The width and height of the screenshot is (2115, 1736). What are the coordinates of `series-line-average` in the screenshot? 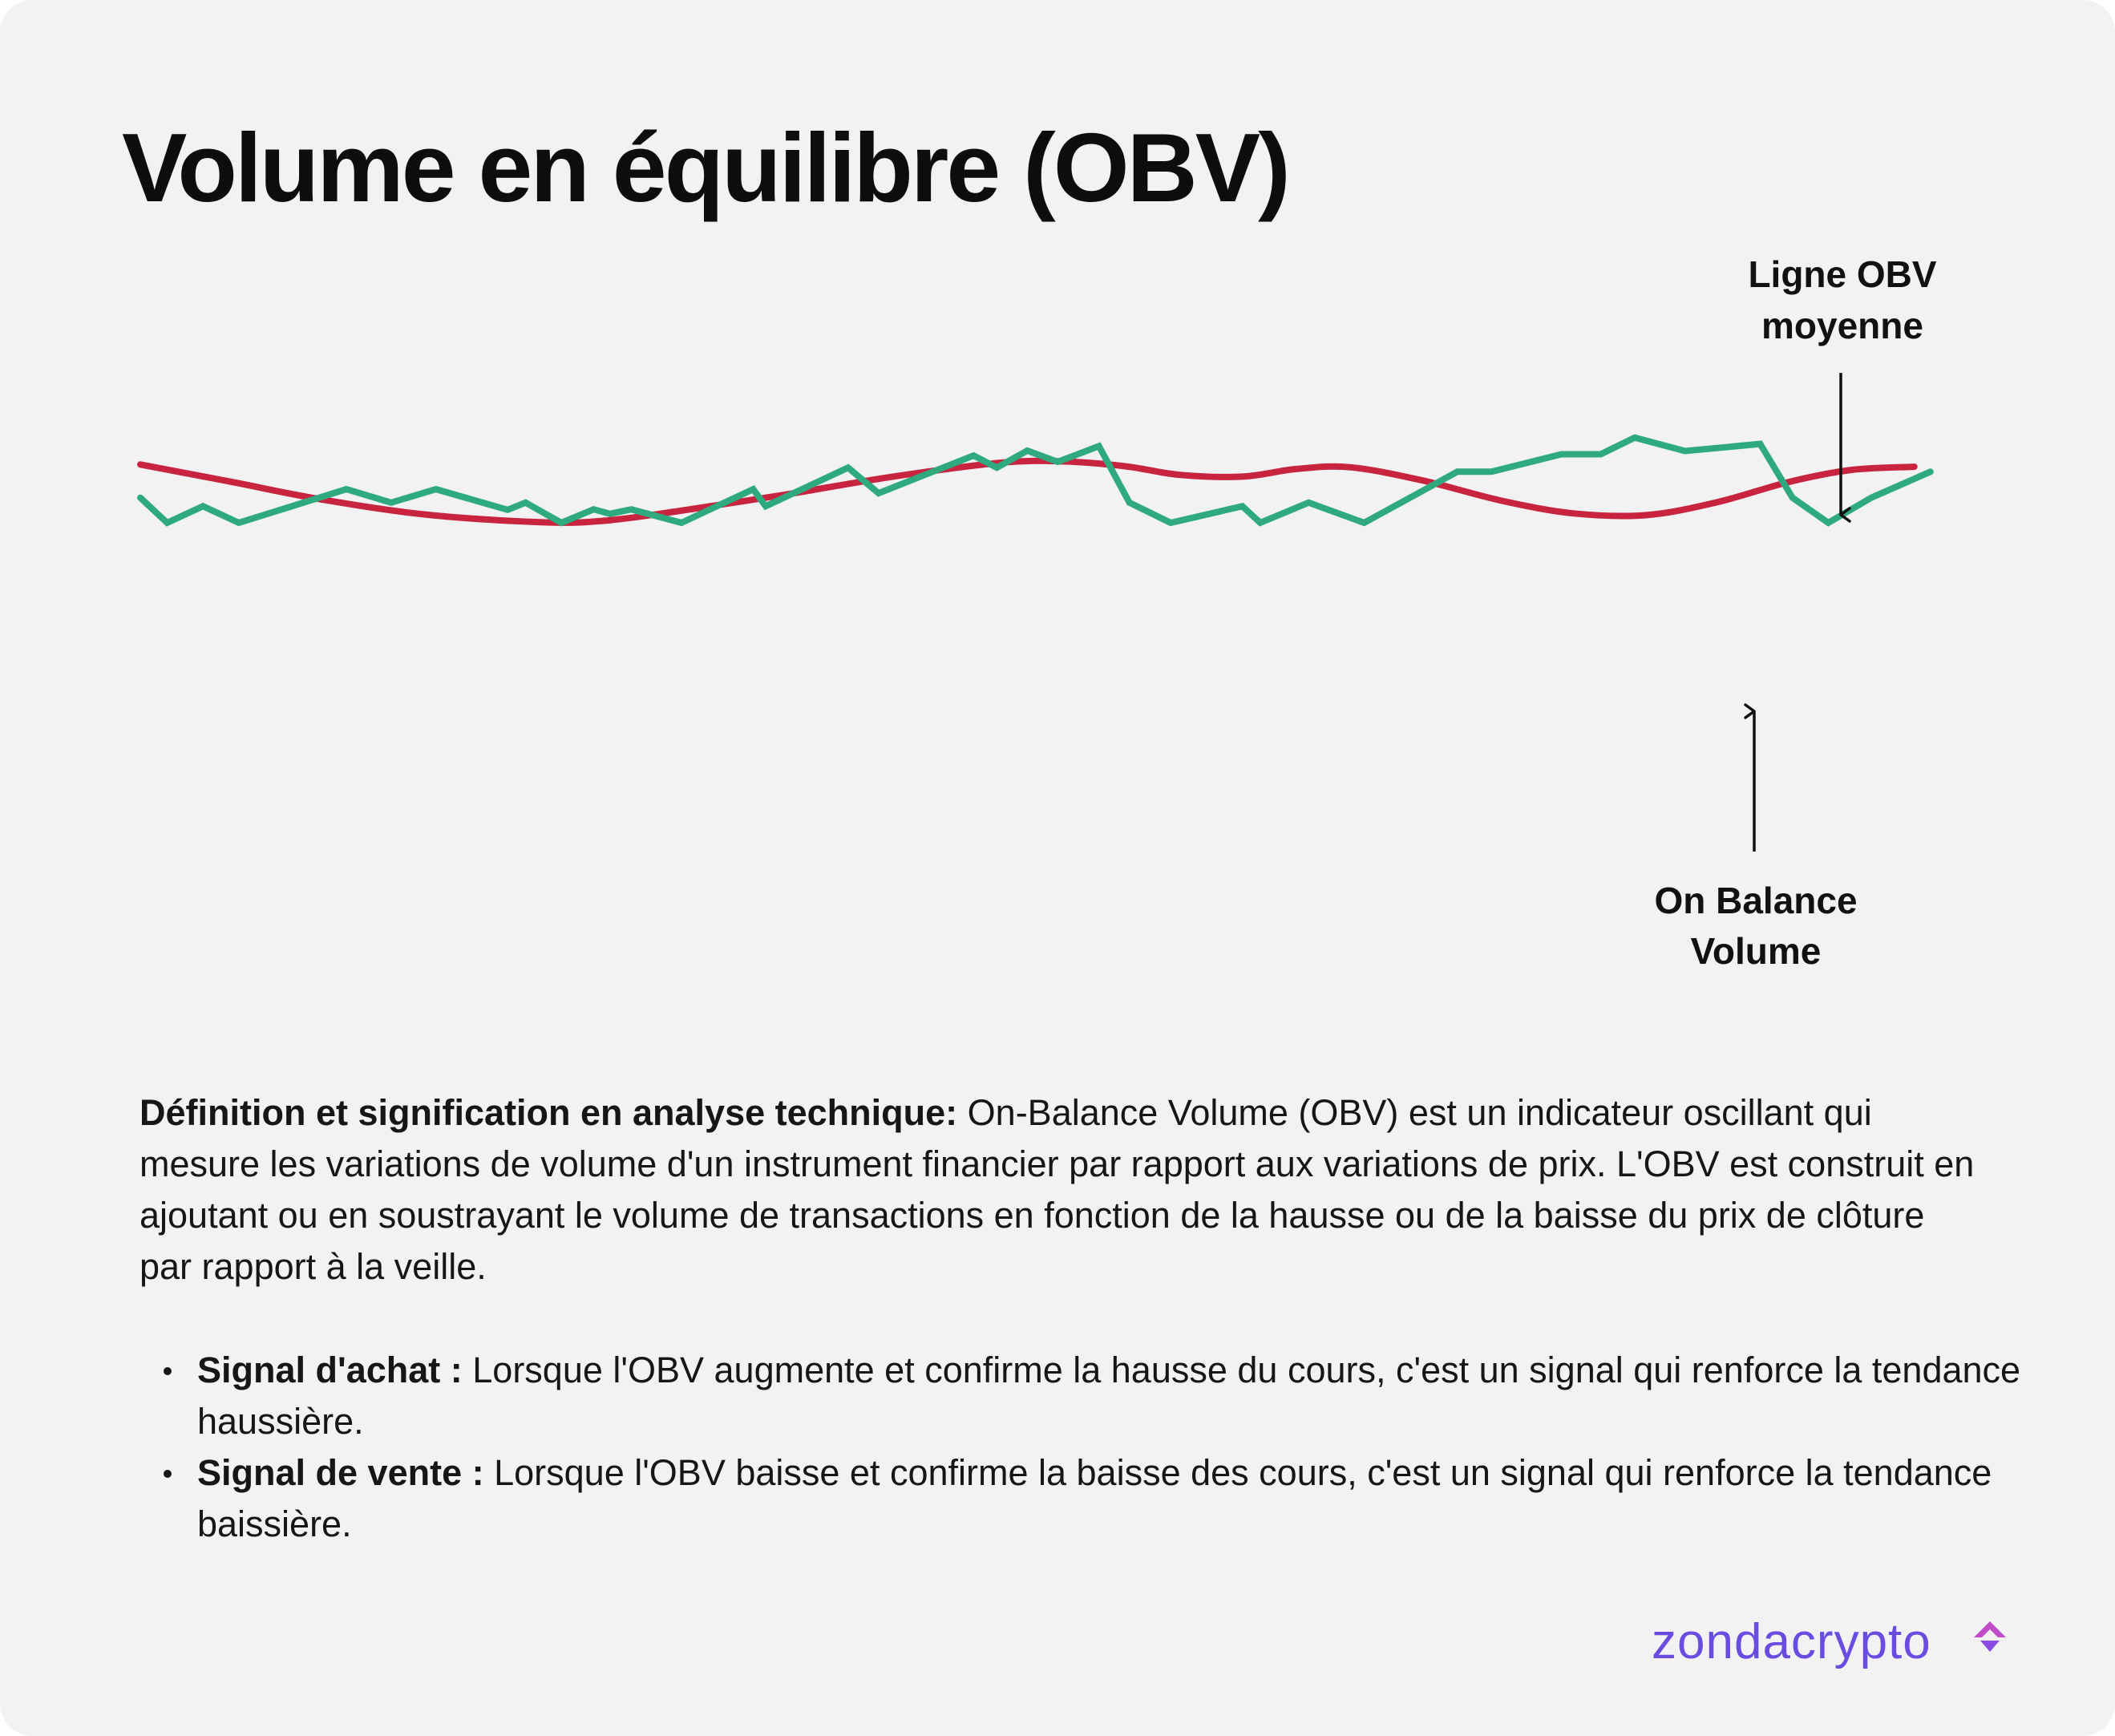 It's located at (1027, 492).